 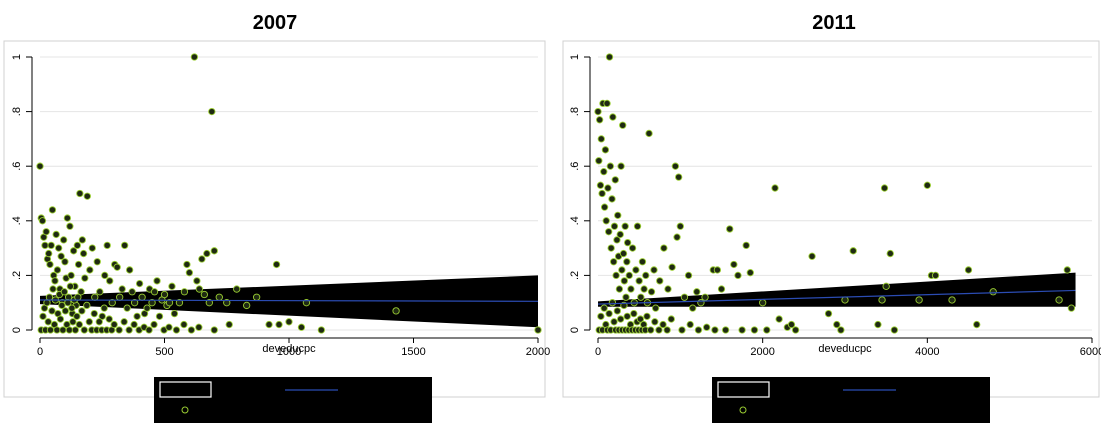 I want to click on x-axis-label: deveducpc, so click(x=289, y=349).